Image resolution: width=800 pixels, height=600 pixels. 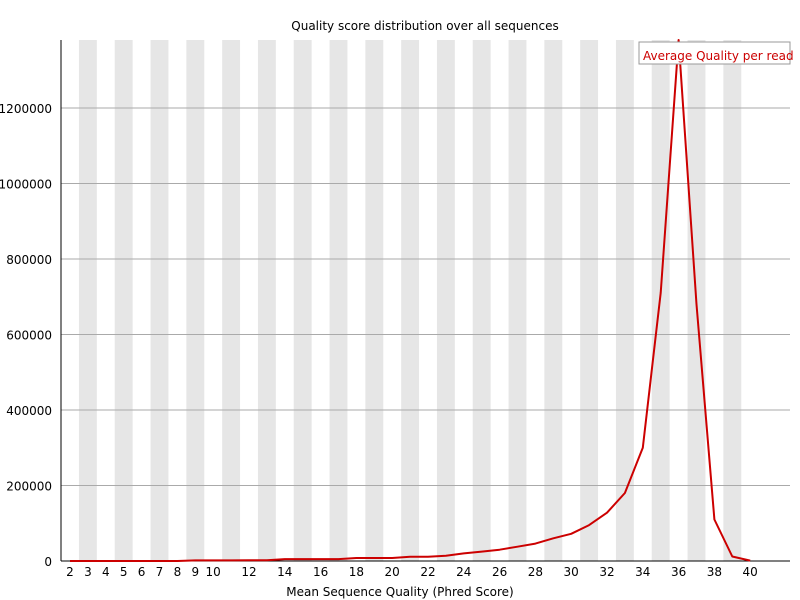 What do you see at coordinates (106, 572) in the screenshot?
I see `x-tick-label: 4` at bounding box center [106, 572].